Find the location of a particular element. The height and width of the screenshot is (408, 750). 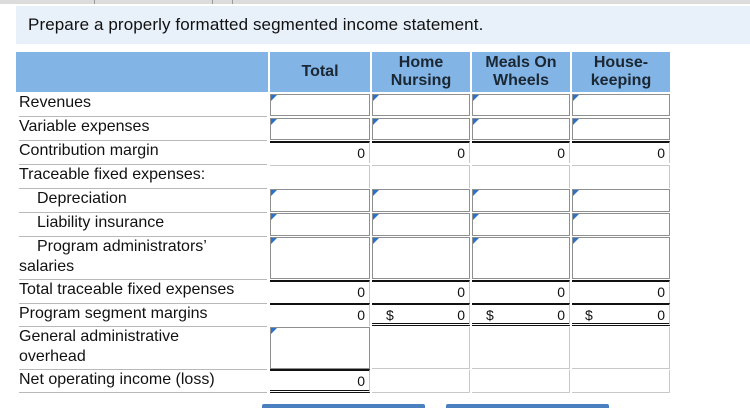

previous-button is located at coordinates (343, 406).